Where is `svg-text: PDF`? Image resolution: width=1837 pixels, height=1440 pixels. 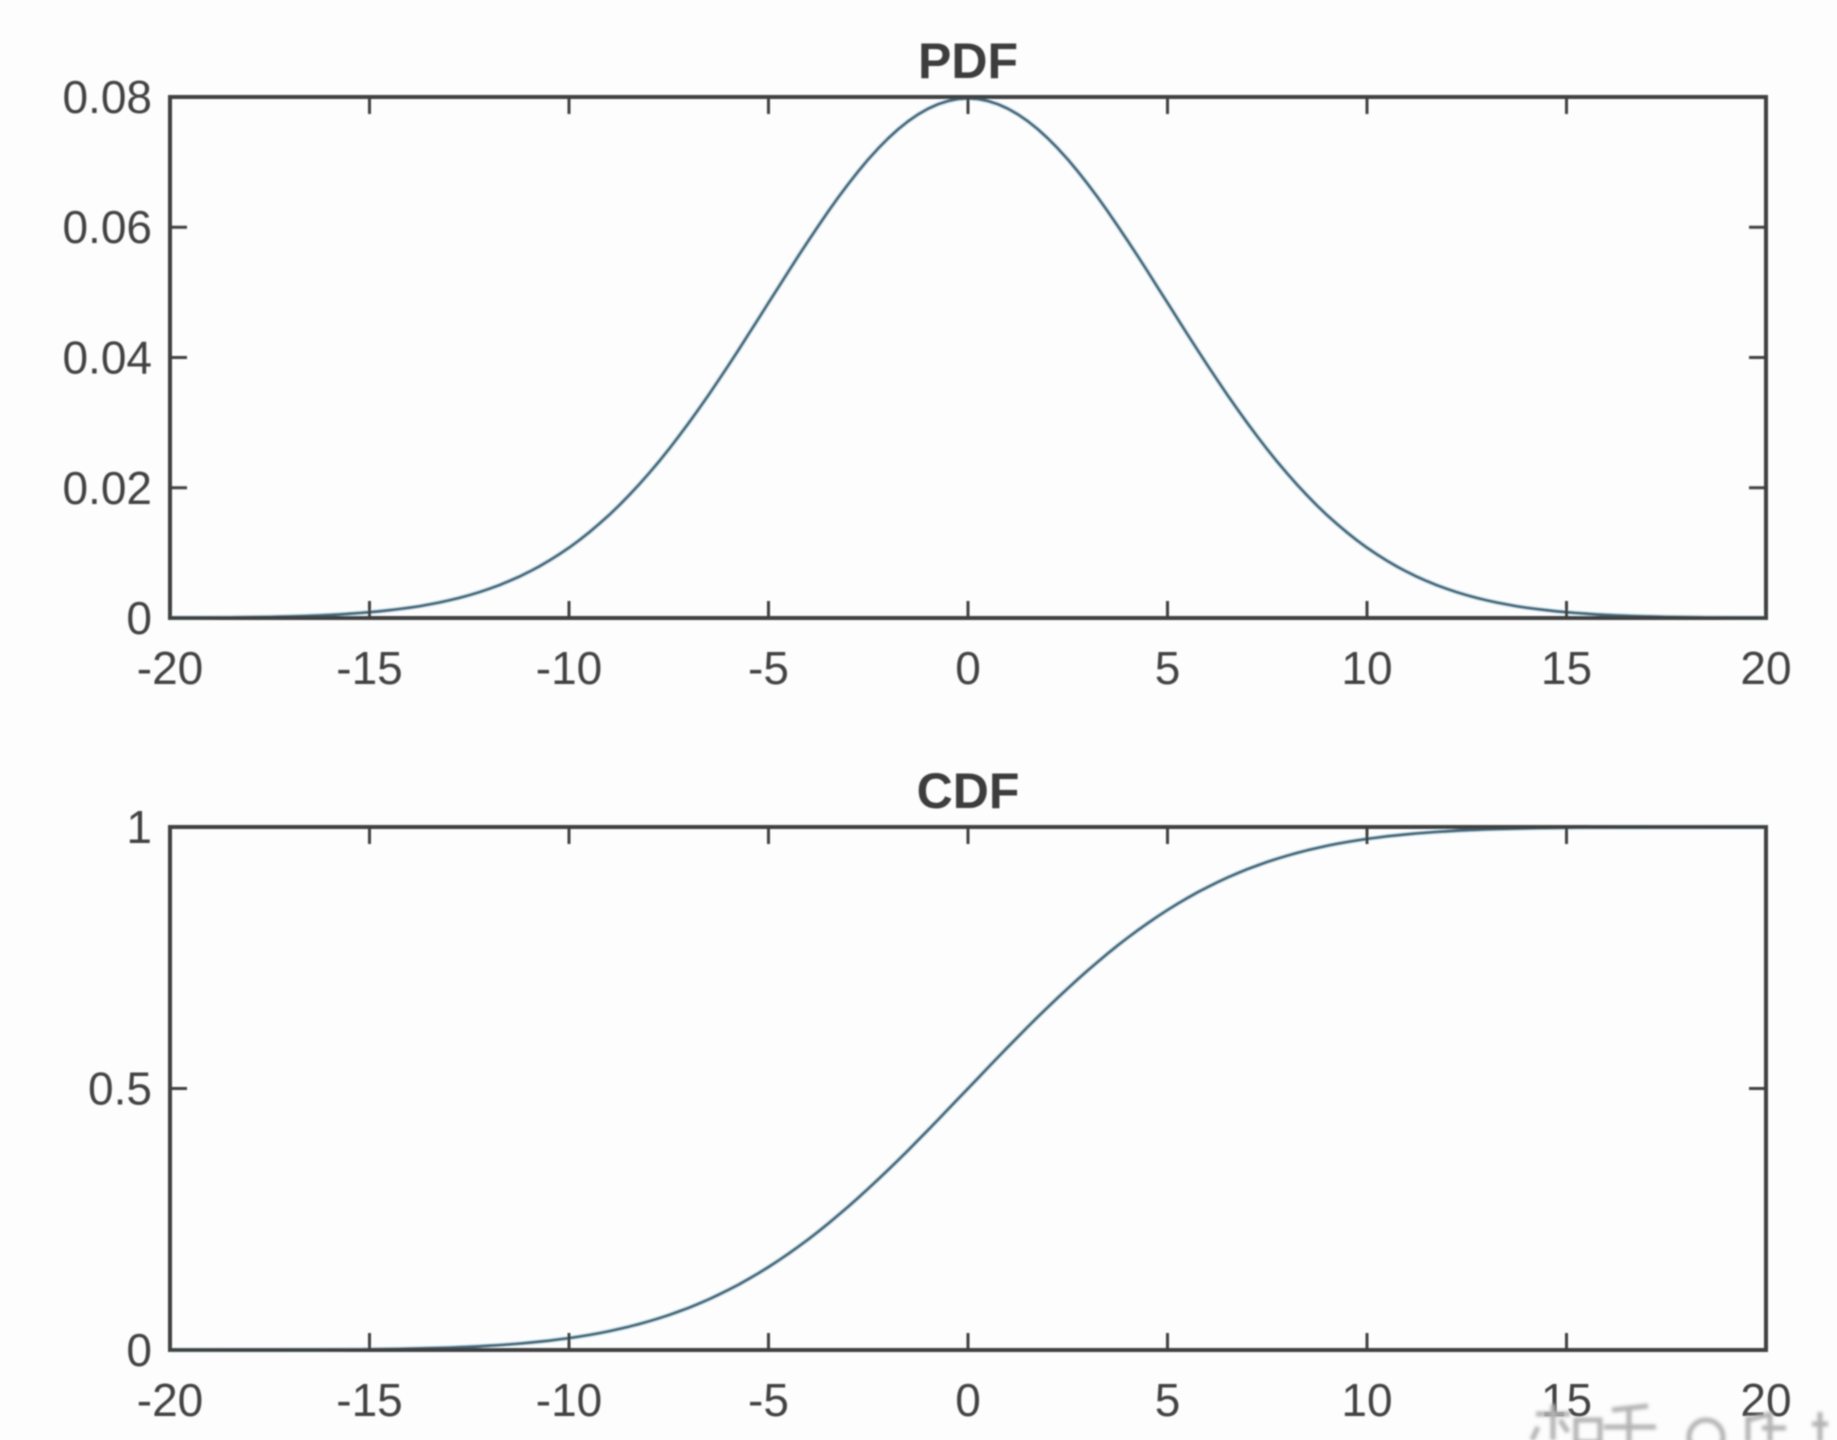 svg-text: PDF is located at coordinates (968, 61).